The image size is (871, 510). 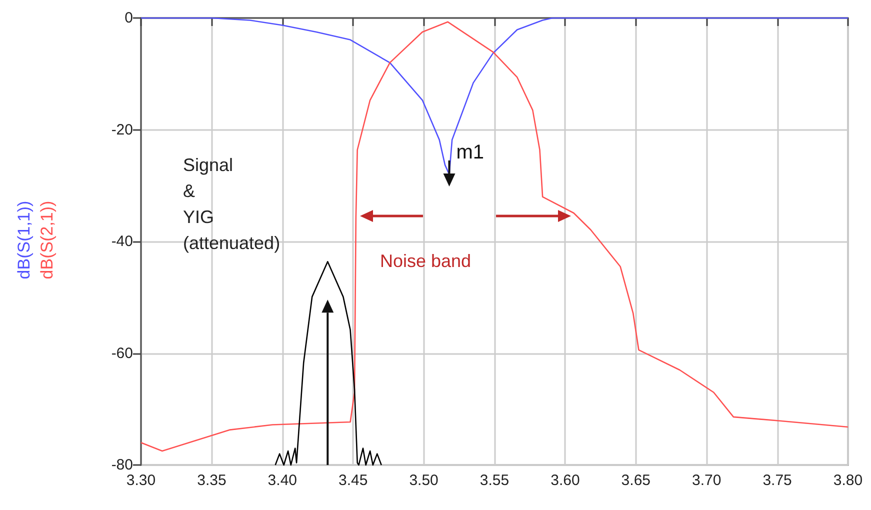 What do you see at coordinates (24, 240) in the screenshot?
I see `text: dB(S(1,1))` at bounding box center [24, 240].